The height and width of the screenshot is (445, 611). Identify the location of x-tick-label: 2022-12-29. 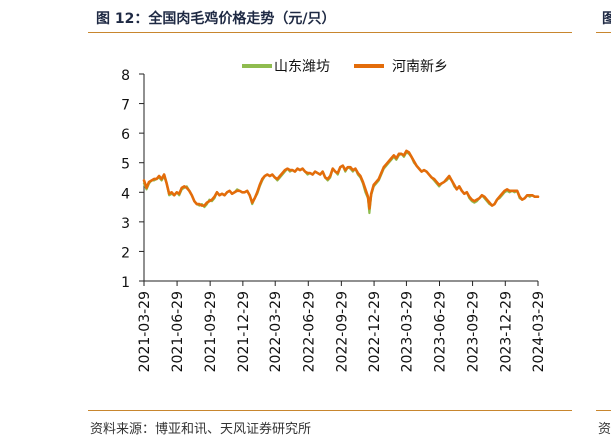
(375, 331).